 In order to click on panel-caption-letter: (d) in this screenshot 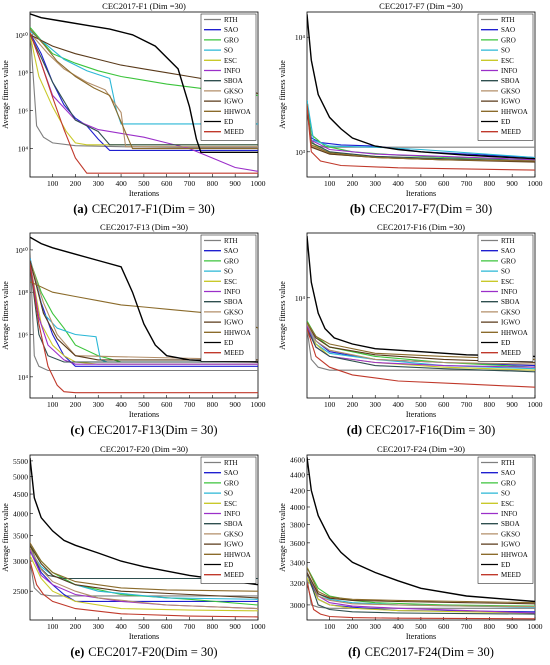, I will do `click(354, 430)`.